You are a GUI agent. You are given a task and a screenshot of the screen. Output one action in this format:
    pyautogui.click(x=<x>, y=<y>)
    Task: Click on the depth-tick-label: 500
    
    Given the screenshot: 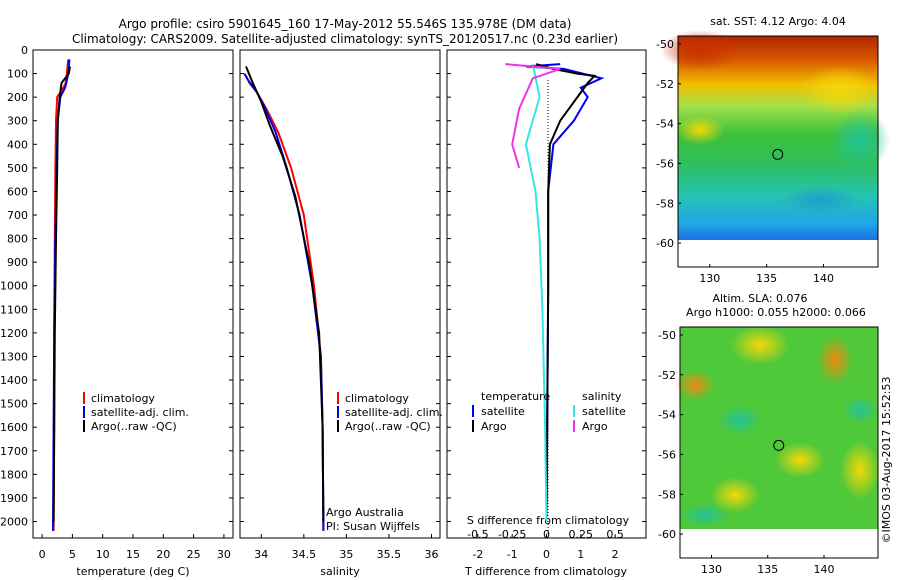 What is the action you would take?
    pyautogui.click(x=17, y=168)
    